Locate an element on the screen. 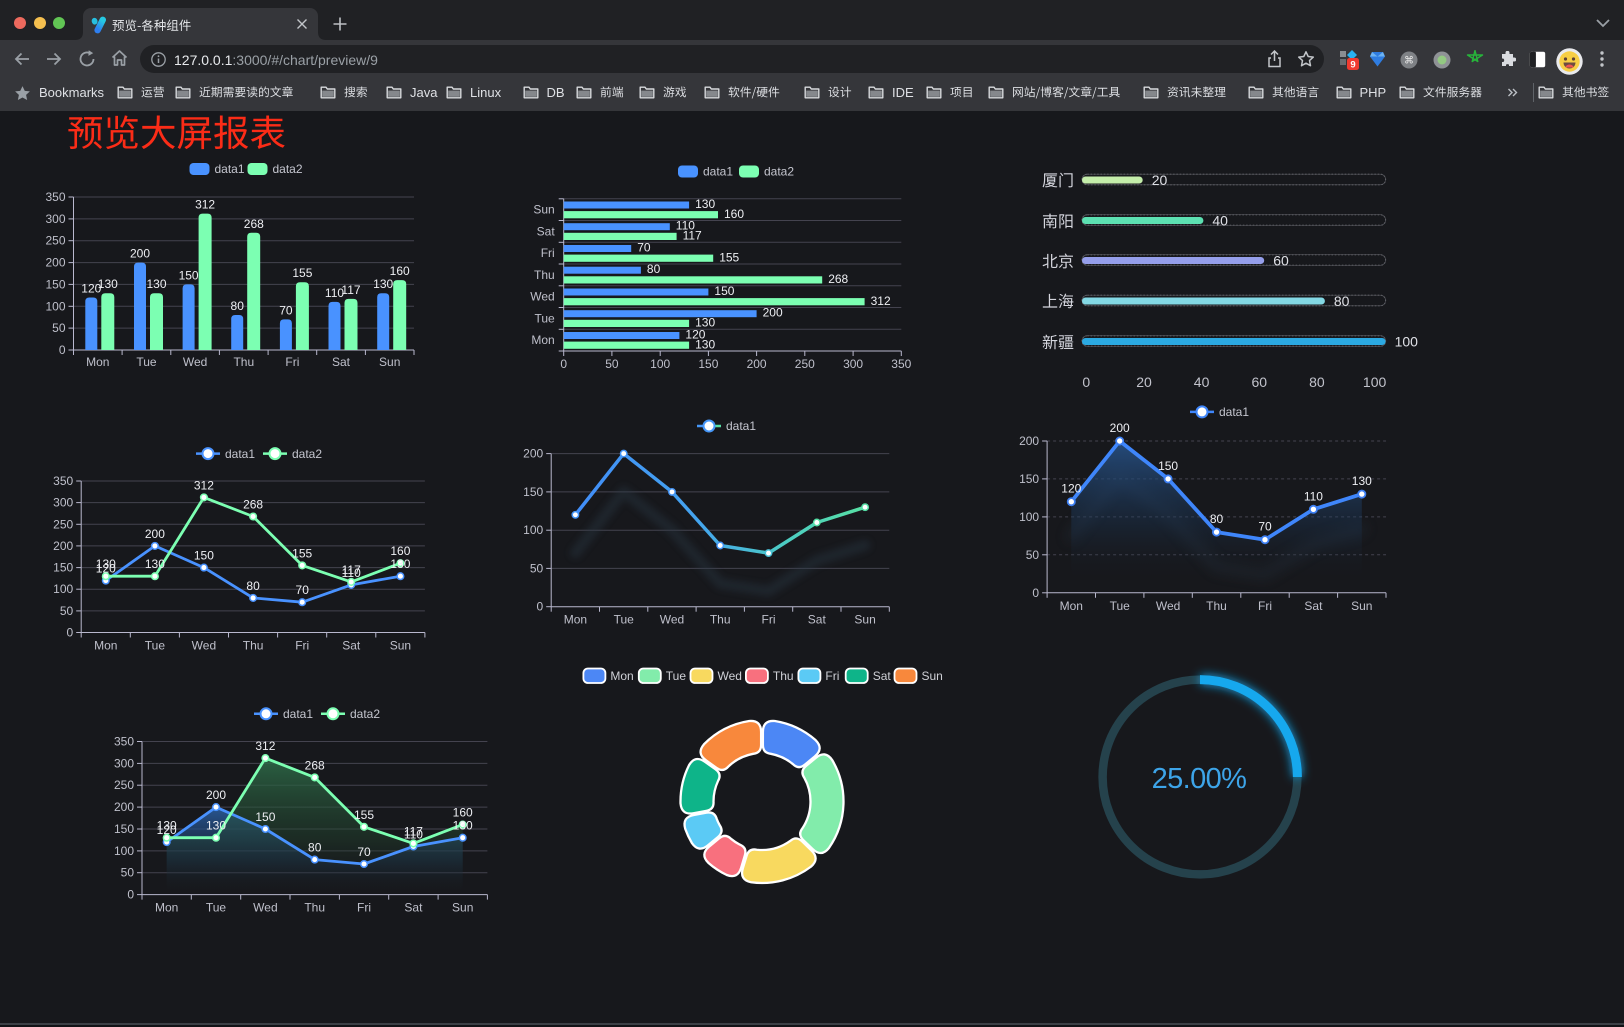 The width and height of the screenshot is (1624, 1027). svg-text: 117 is located at coordinates (692, 236).